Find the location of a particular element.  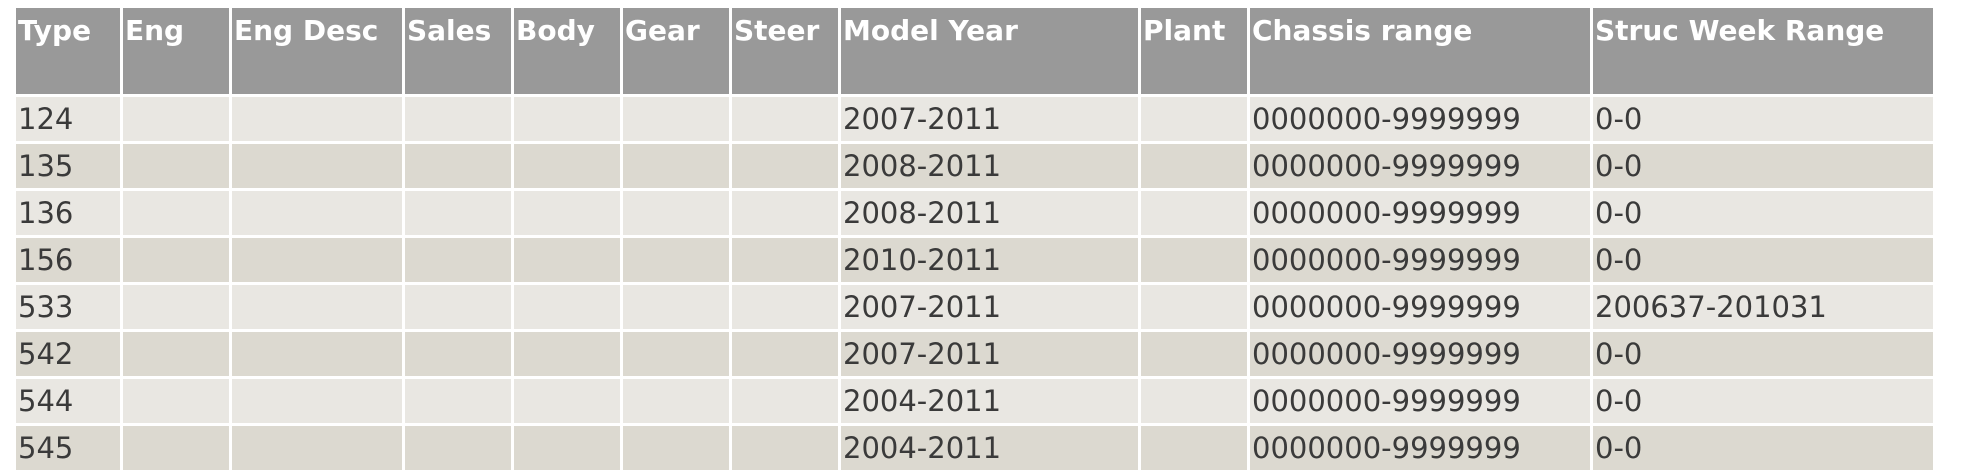

table-row: 533 2007-2011 0000000-9999999 200637-201031 is located at coordinates (974, 307).